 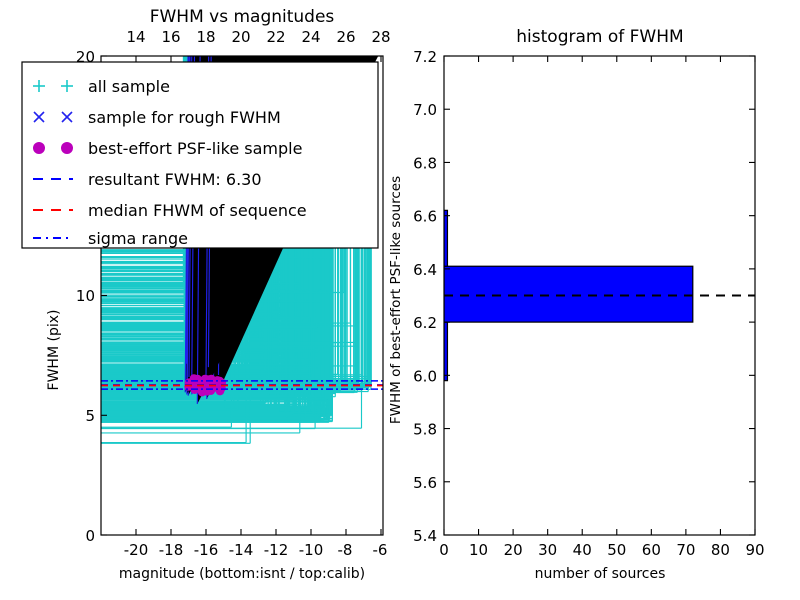 What do you see at coordinates (425, 296) in the screenshot?
I see `right-panel-y-tick-labels: 5.4 5.6 5.8 6.0 6.2 6.4 6.6 6.8 7.0 7.2` at bounding box center [425, 296].